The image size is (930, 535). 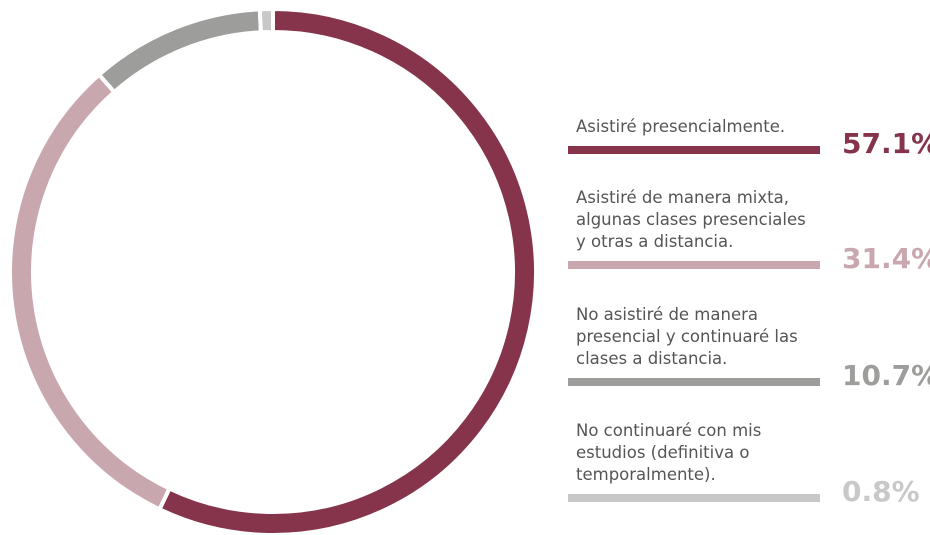 What do you see at coordinates (886, 143) in the screenshot?
I see `value-label: 57.1%` at bounding box center [886, 143].